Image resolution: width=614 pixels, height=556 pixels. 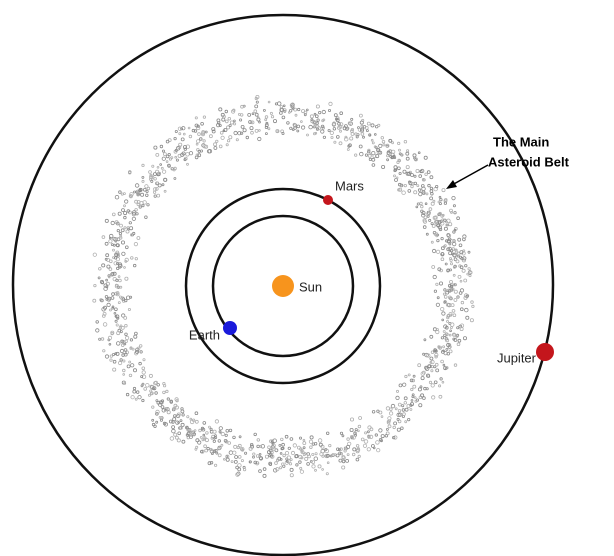 What do you see at coordinates (204, 334) in the screenshot?
I see `earth-label: Earth` at bounding box center [204, 334].